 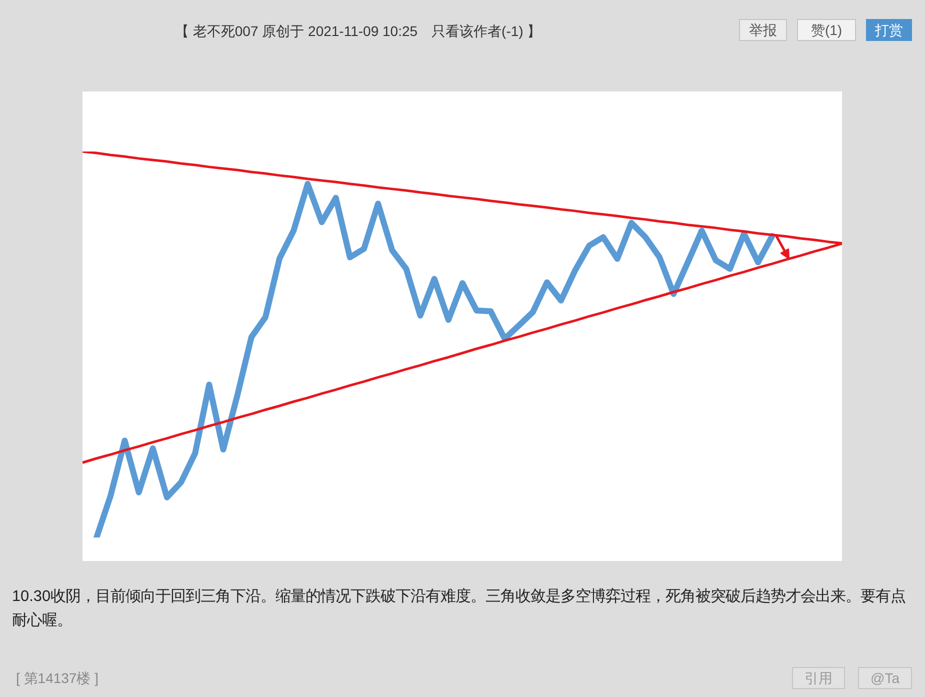 What do you see at coordinates (358, 31) in the screenshot?
I see `text: 【 老不死007 原创于 2021-11-09 10:25 只看该作者(-1) 】` at bounding box center [358, 31].